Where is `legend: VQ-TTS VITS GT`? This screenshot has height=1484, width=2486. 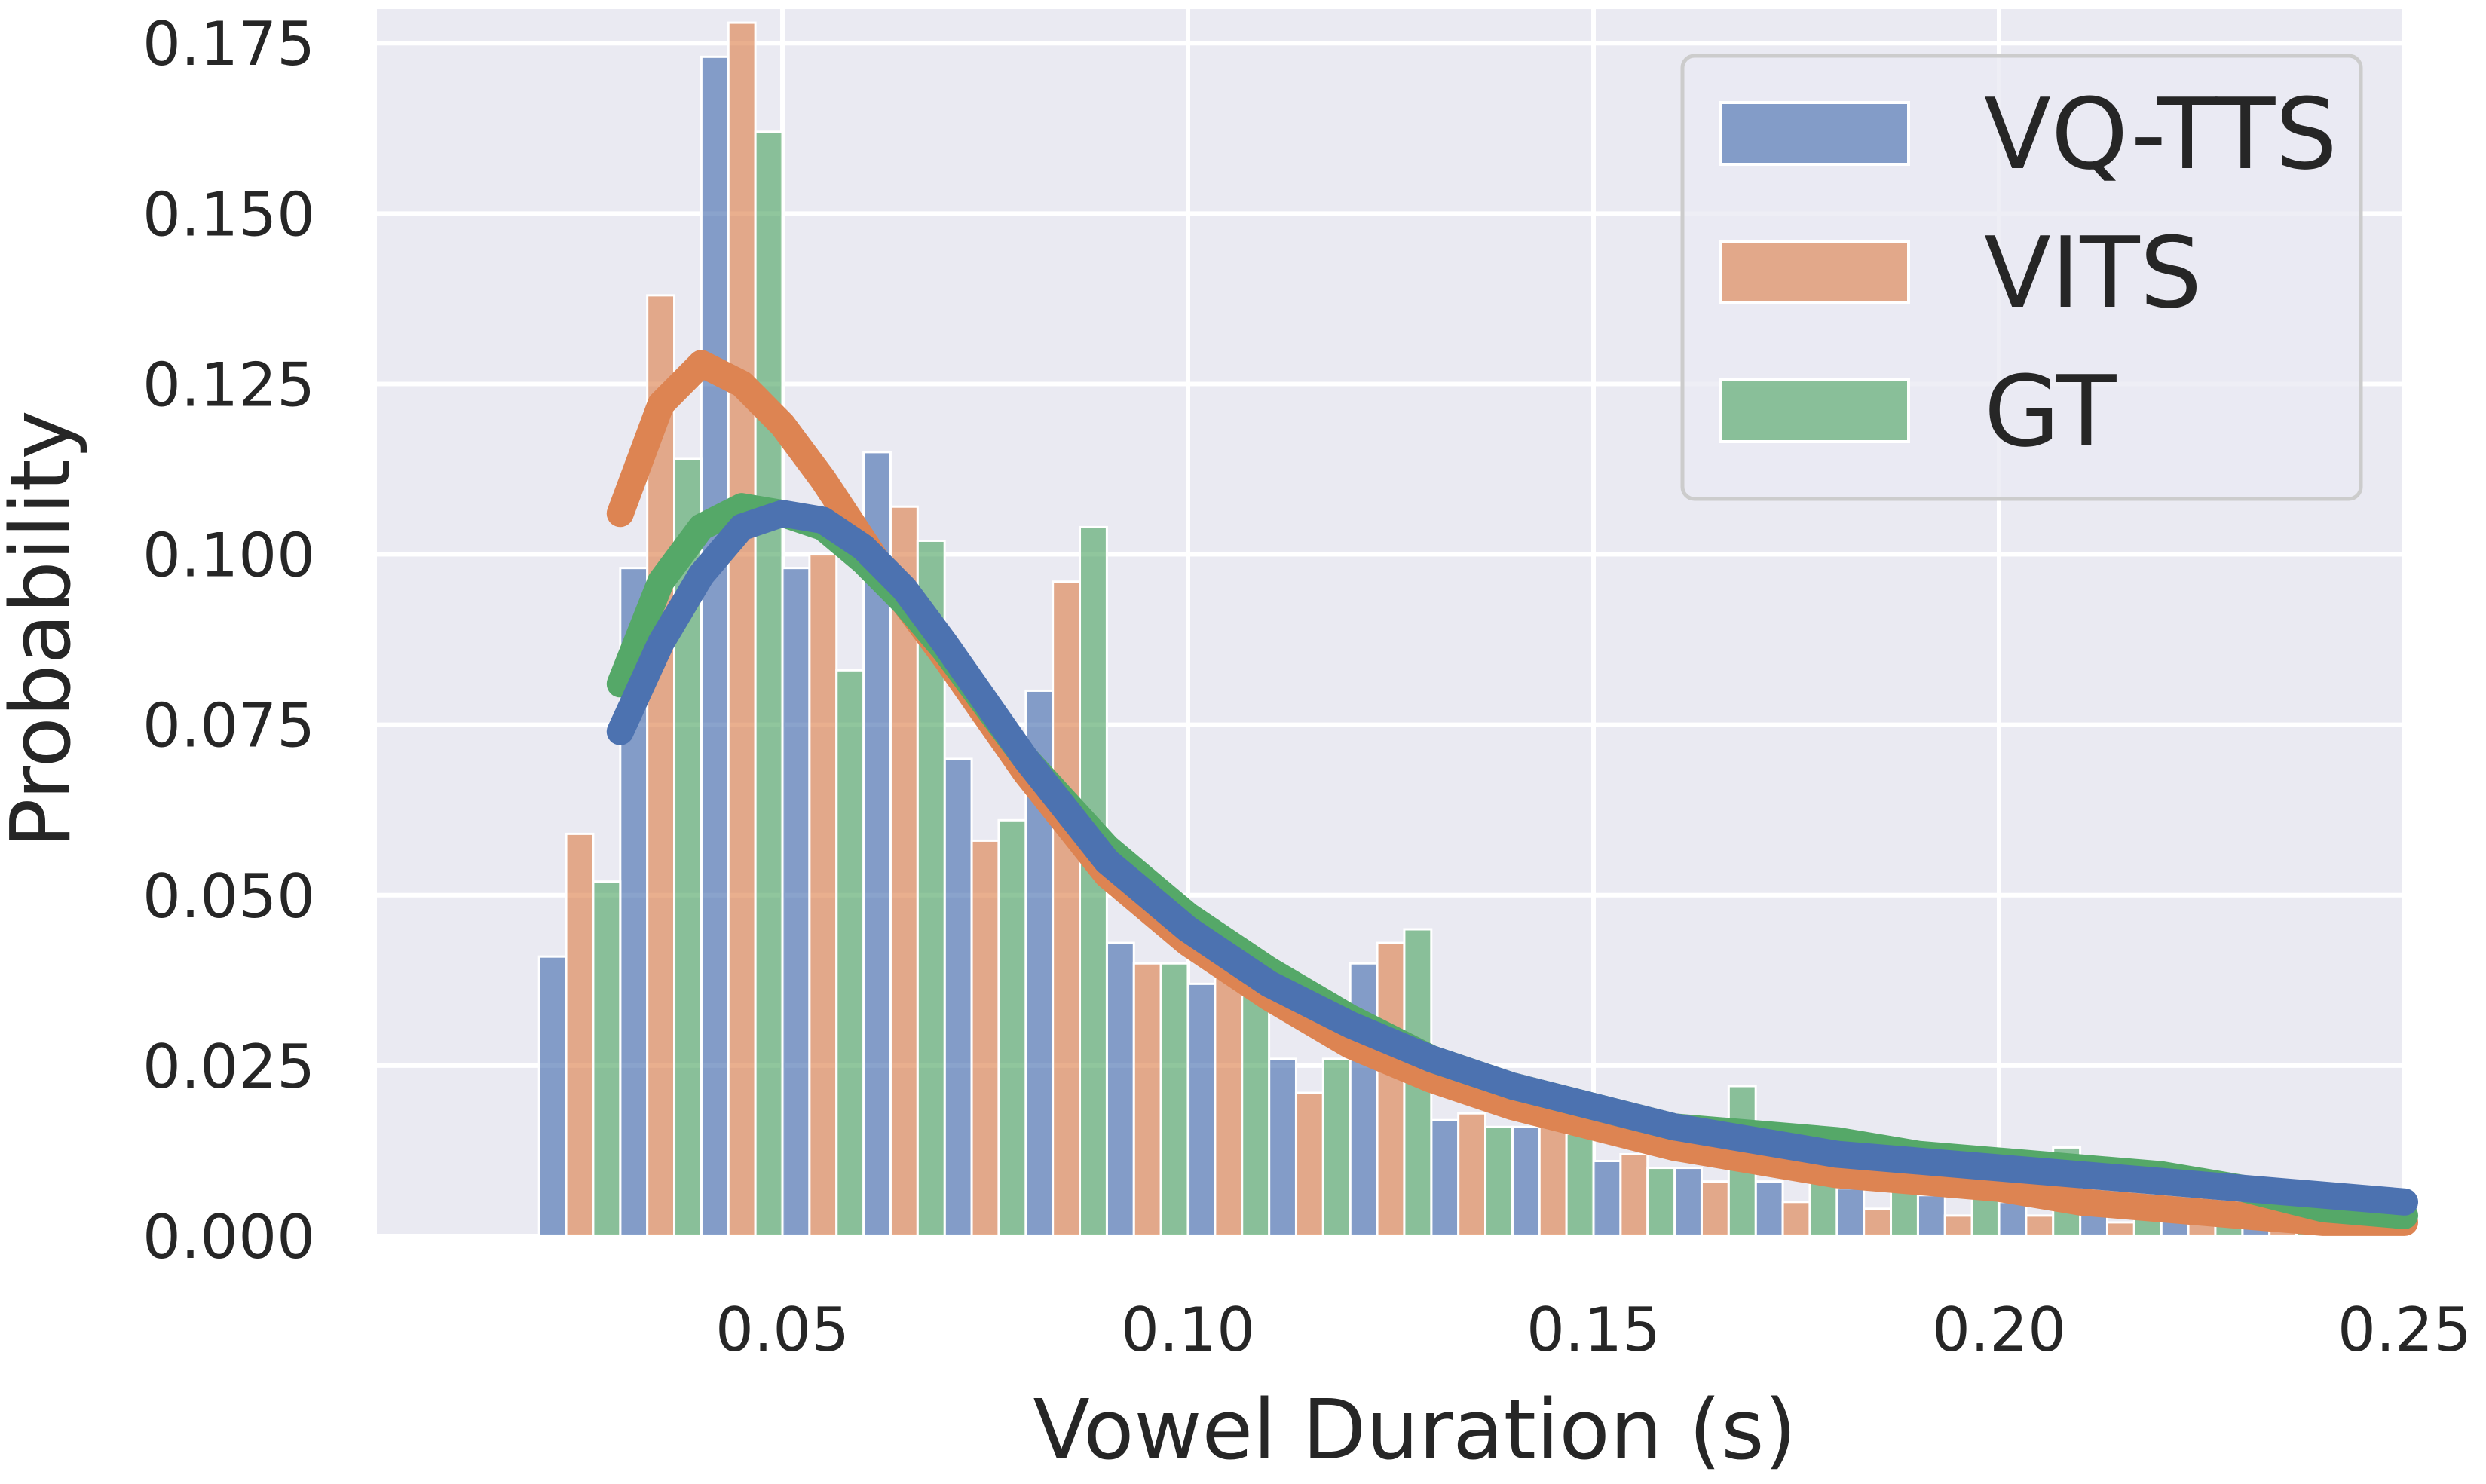
legend: VQ-TTS VITS GT is located at coordinates (2021, 277).